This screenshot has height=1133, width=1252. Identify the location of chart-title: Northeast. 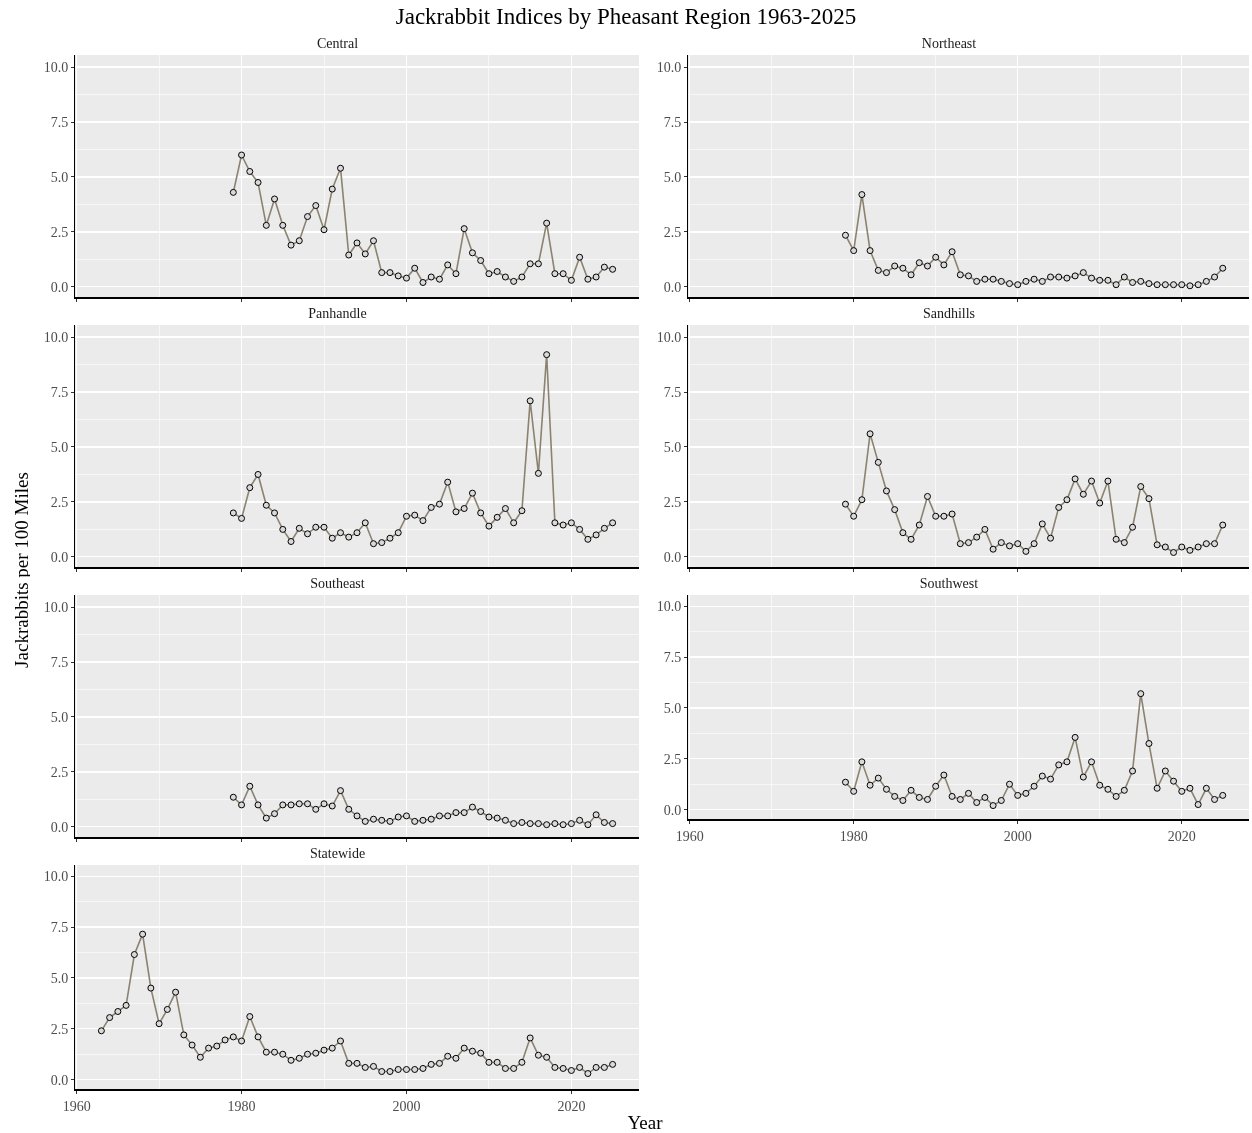
(949, 43).